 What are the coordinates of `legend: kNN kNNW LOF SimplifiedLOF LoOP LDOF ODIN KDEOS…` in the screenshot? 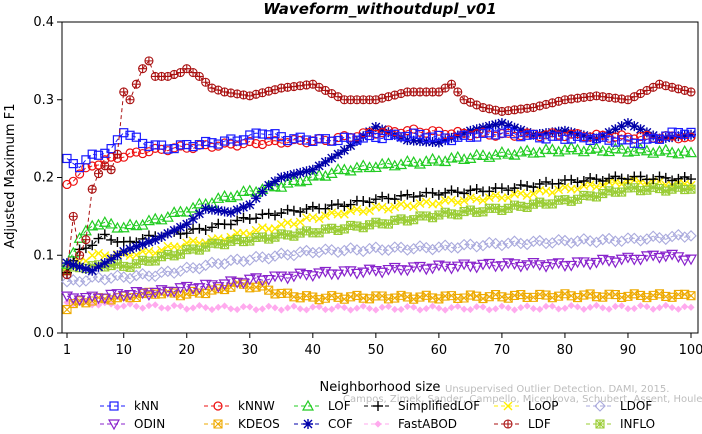 It's located at (377, 415).